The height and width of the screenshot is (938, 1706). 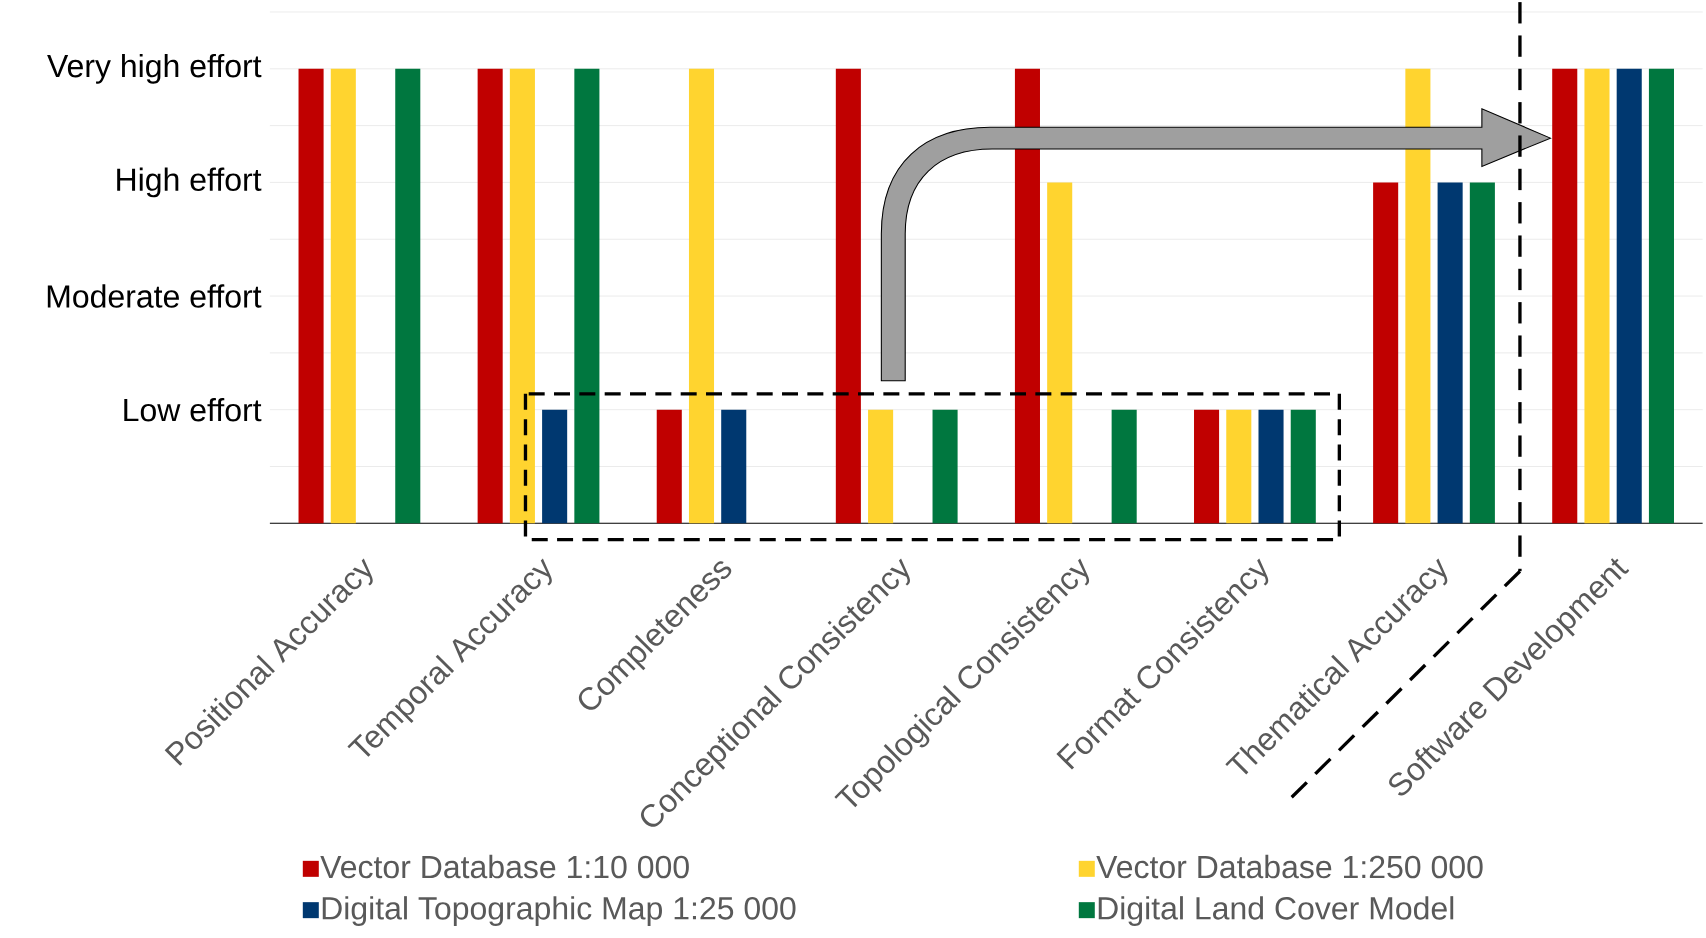 I want to click on ref-line-label: Very high effort, so click(x=154, y=68).